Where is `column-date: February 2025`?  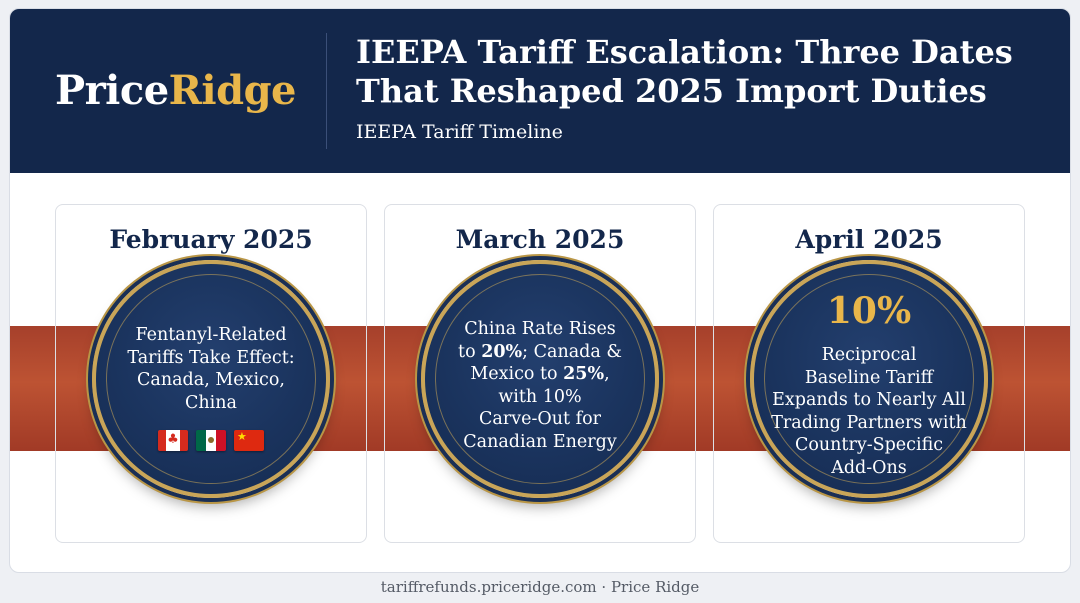
column-date: February 2025 is located at coordinates (211, 239).